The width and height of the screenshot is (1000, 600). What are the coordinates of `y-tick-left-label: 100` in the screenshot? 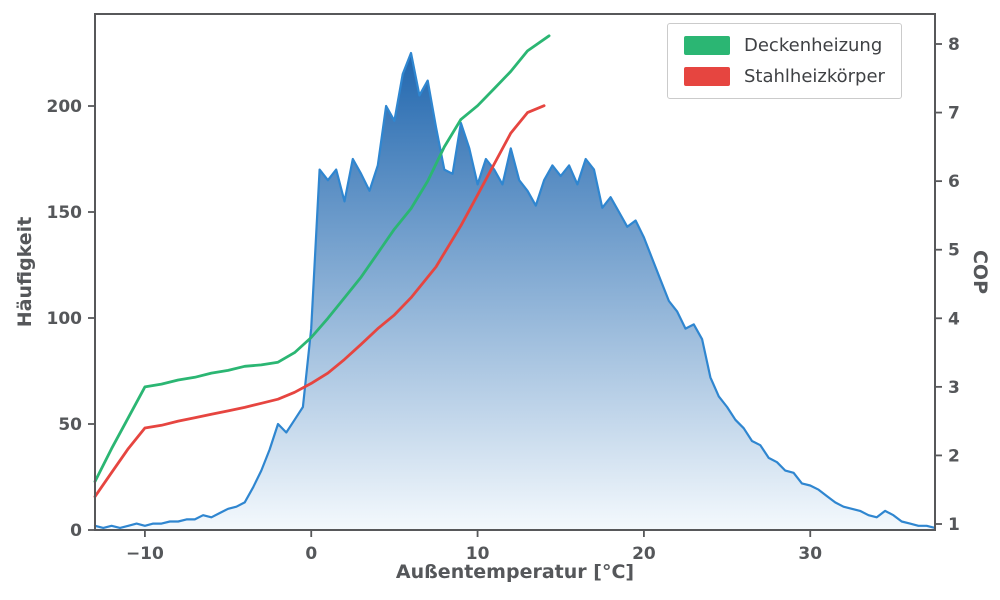 It's located at (65, 319).